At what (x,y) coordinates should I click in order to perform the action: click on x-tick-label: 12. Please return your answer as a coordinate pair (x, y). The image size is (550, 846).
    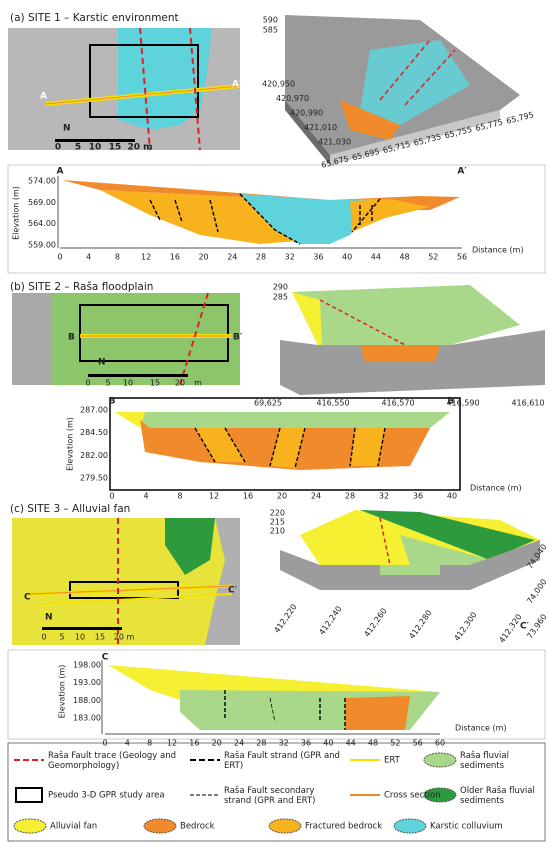
    Looking at the image, I should click on (214, 496).